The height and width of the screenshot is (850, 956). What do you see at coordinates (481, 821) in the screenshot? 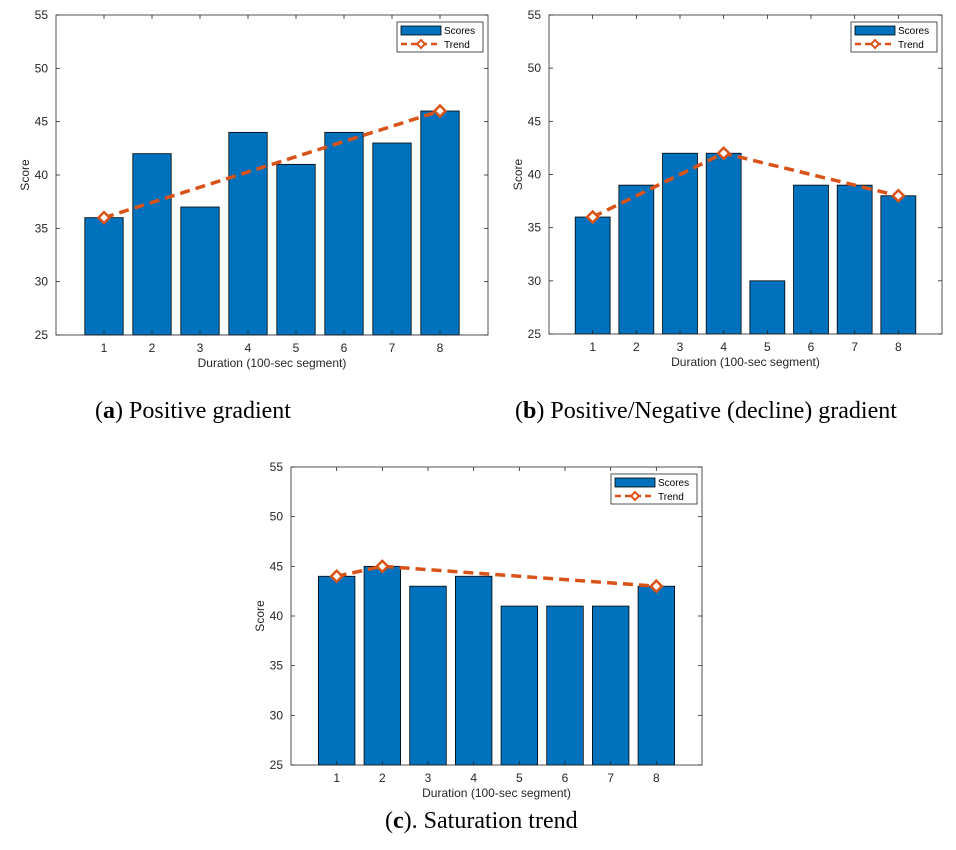
I see `caption-c: (c). Saturation trend` at bounding box center [481, 821].